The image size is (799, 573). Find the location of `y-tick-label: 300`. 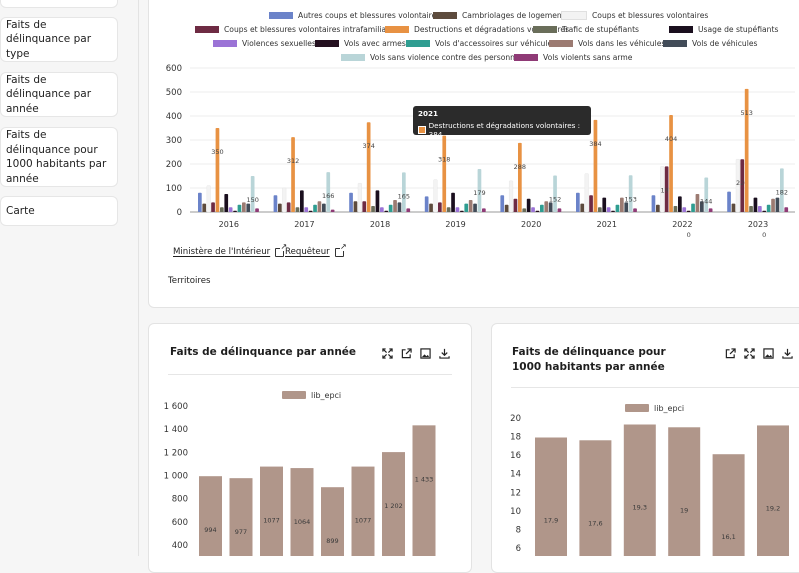

y-tick-label: 300 is located at coordinates (174, 141).